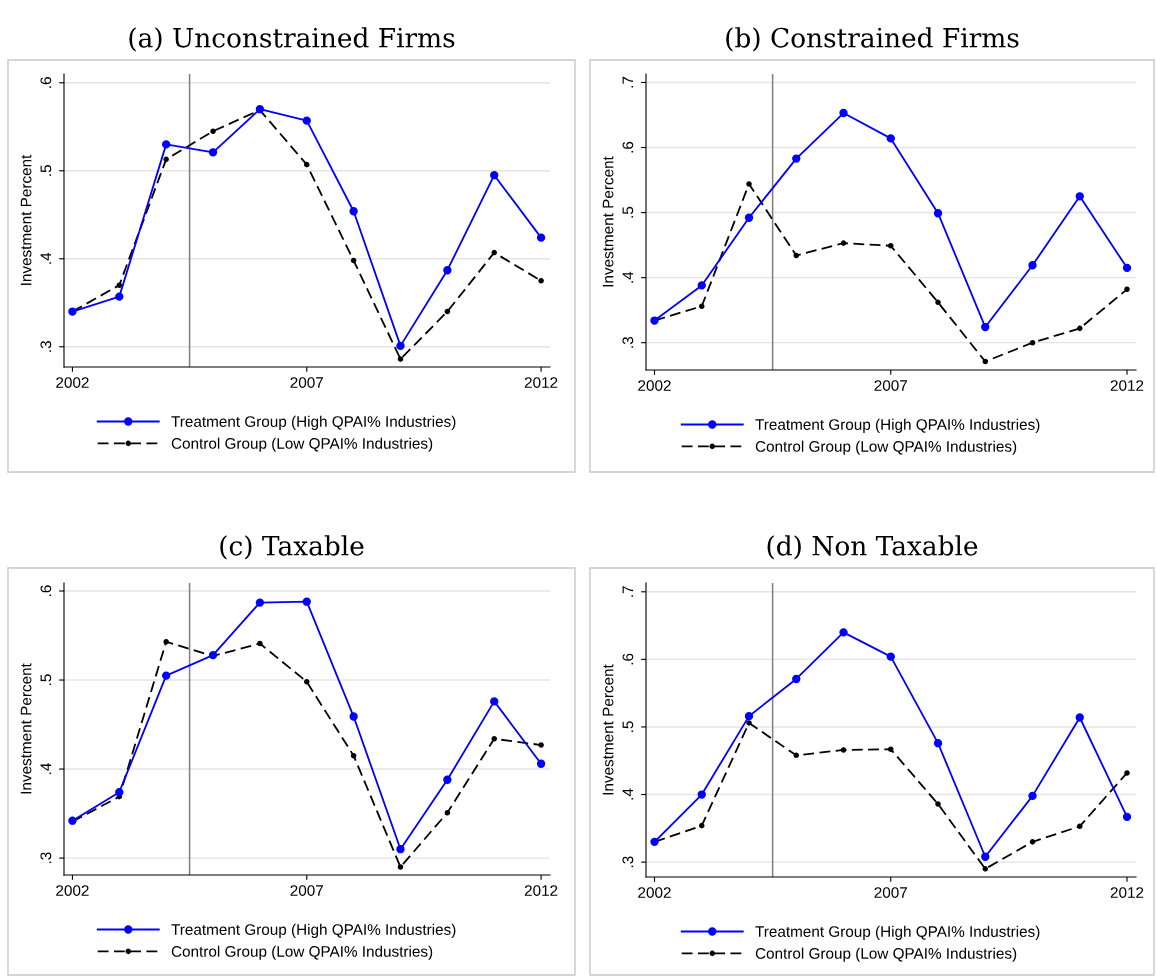 The width and height of the screenshot is (1156, 978). I want to click on chart-title: (c) Taxable, so click(292, 547).